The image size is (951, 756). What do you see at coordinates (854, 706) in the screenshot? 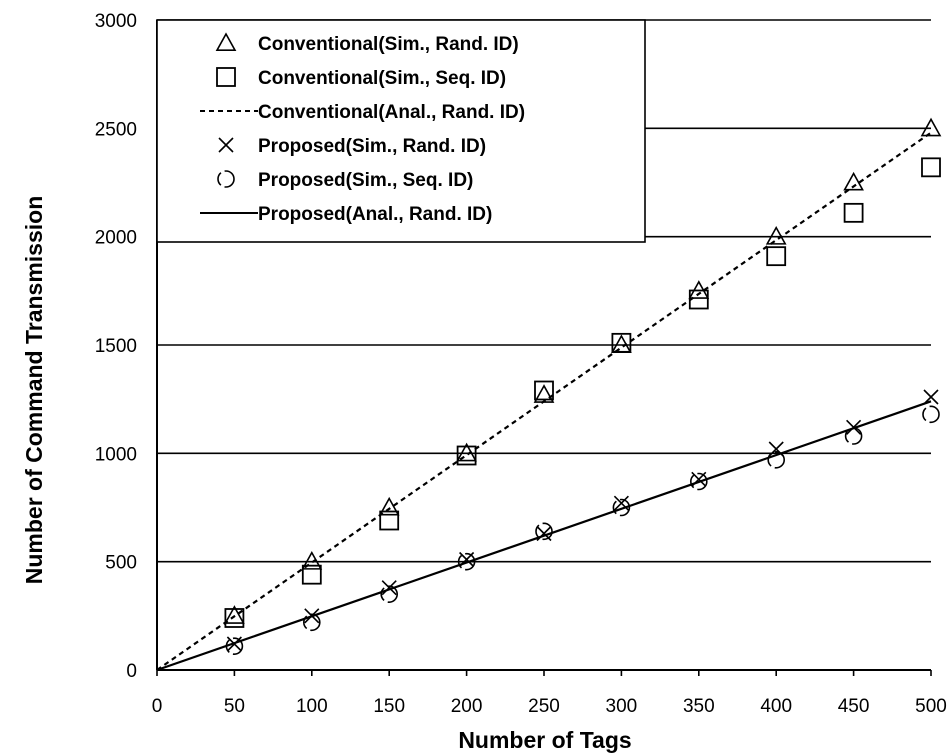
I see `x-tick-label-450: 450` at bounding box center [854, 706].